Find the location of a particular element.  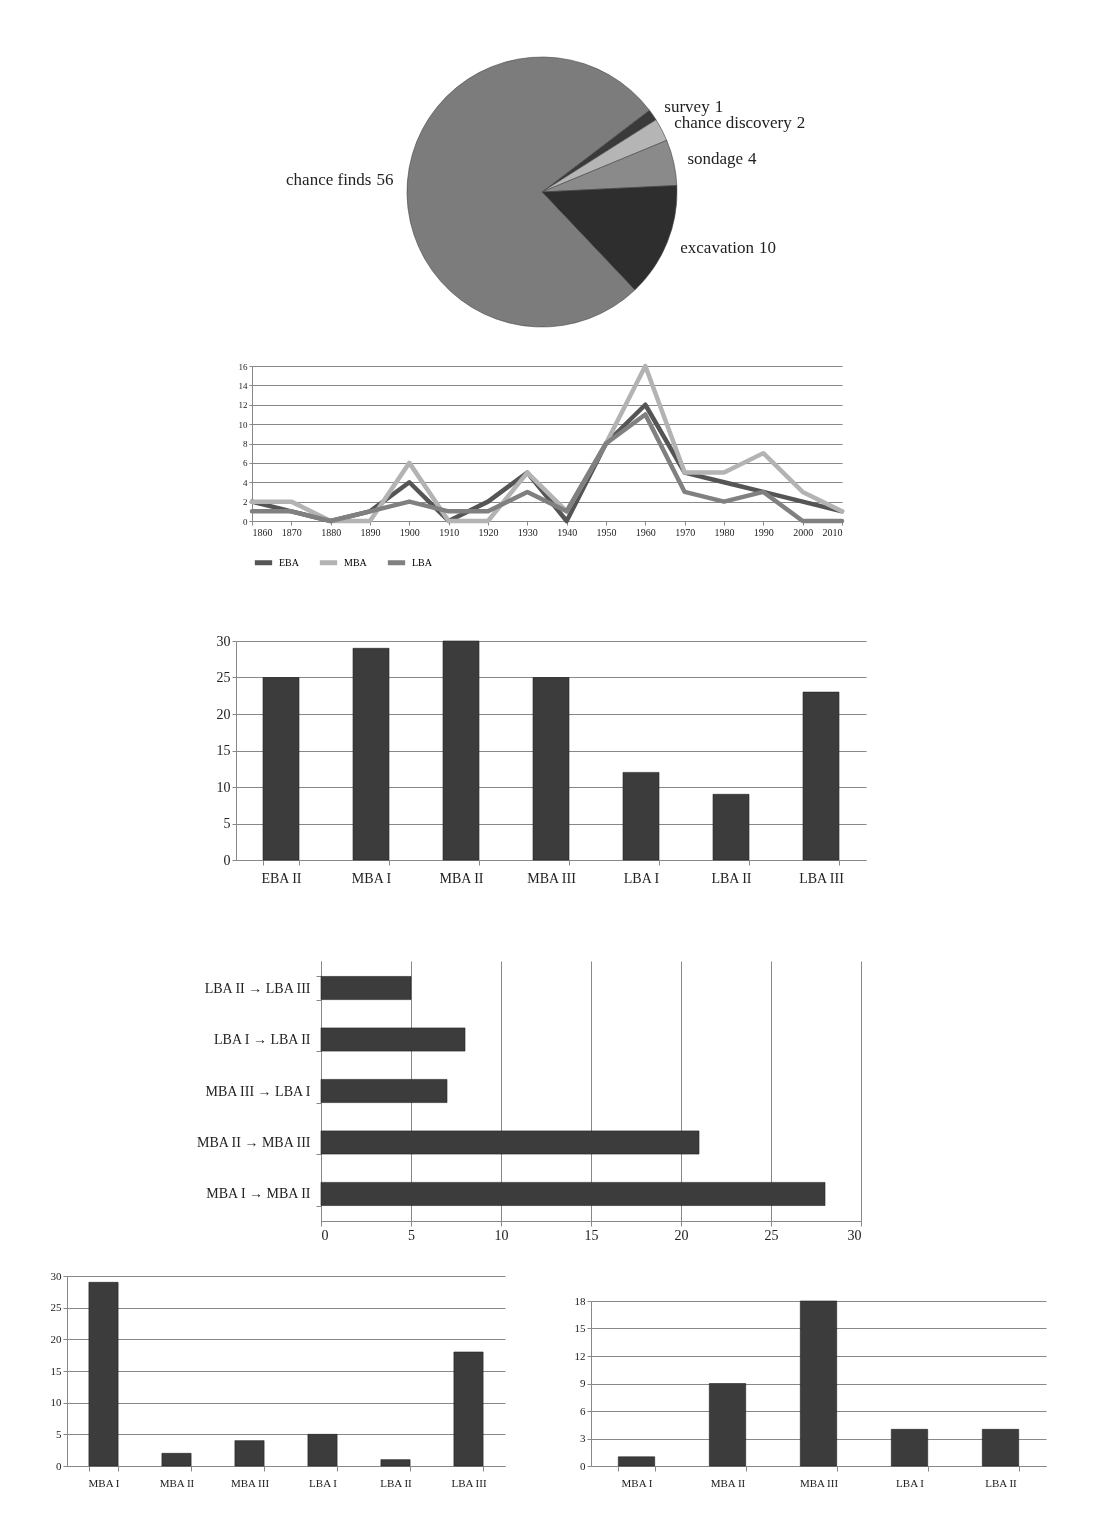

x-tick-label: 1860 is located at coordinates (262, 532).